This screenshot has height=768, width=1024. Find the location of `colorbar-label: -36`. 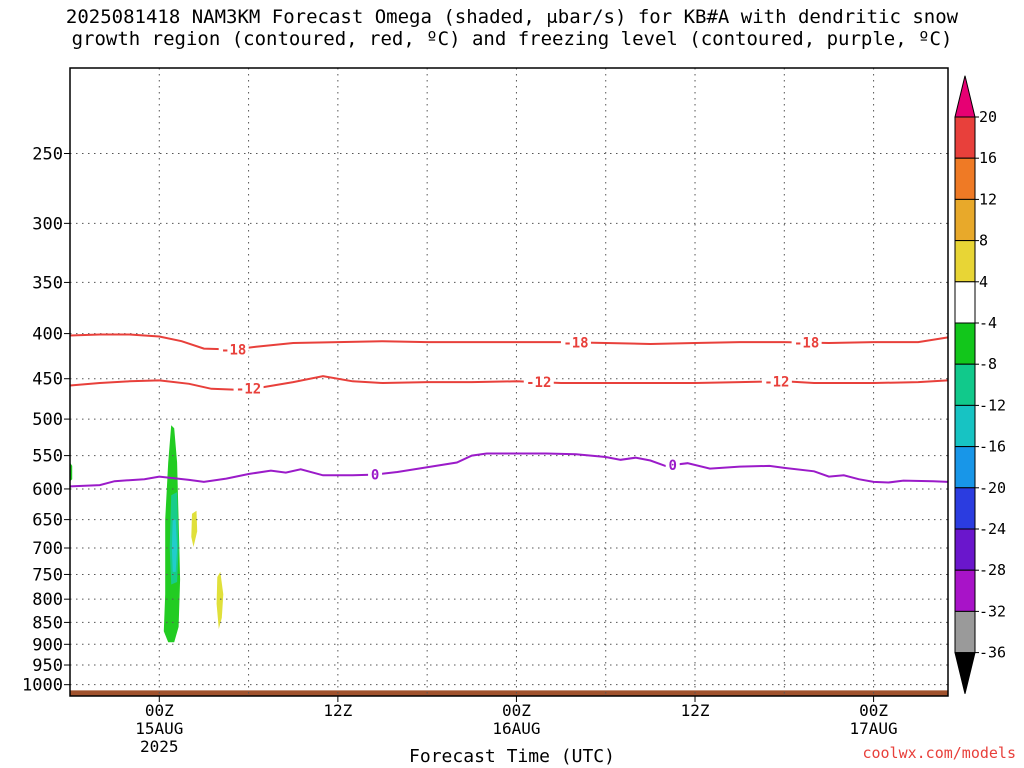

colorbar-label: -36 is located at coordinates (992, 653).